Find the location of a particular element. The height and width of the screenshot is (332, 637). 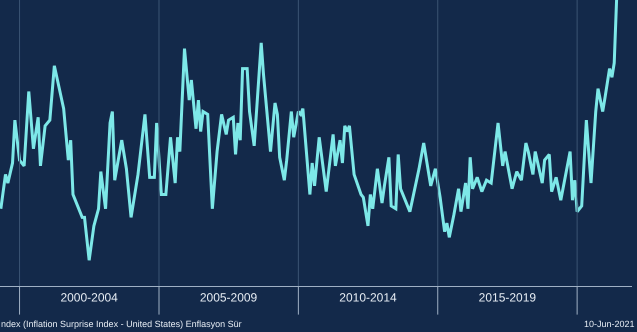

x-tick-label: 2010-2014 is located at coordinates (368, 297).